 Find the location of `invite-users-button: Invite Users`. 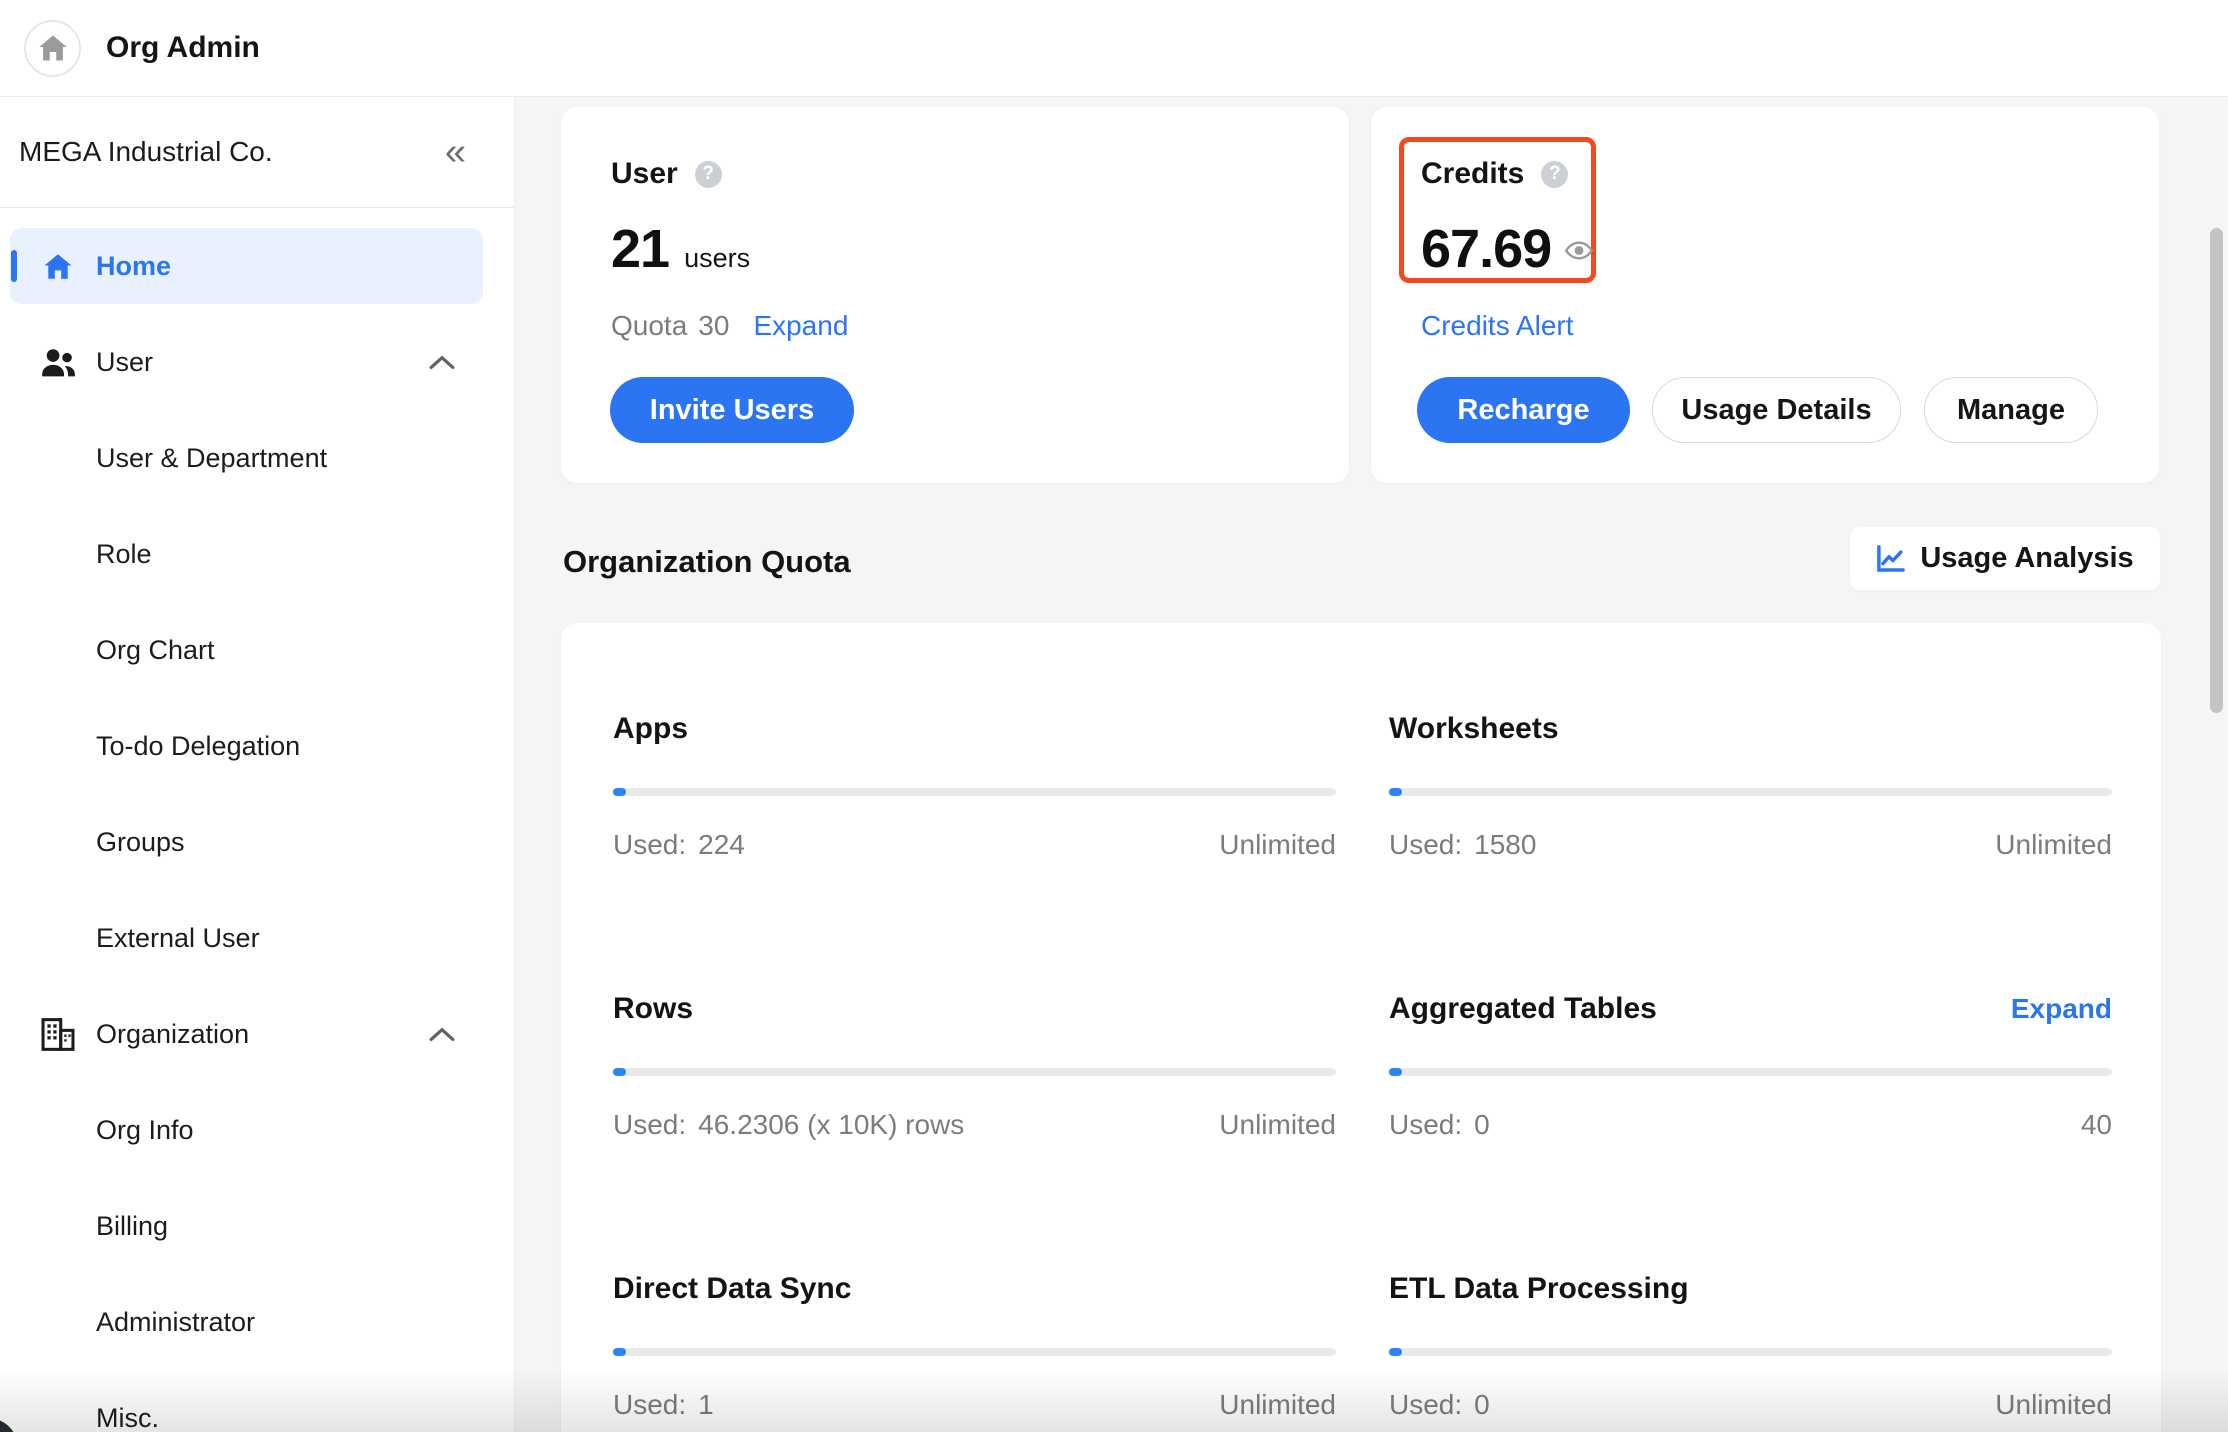

invite-users-button: Invite Users is located at coordinates (732, 410).